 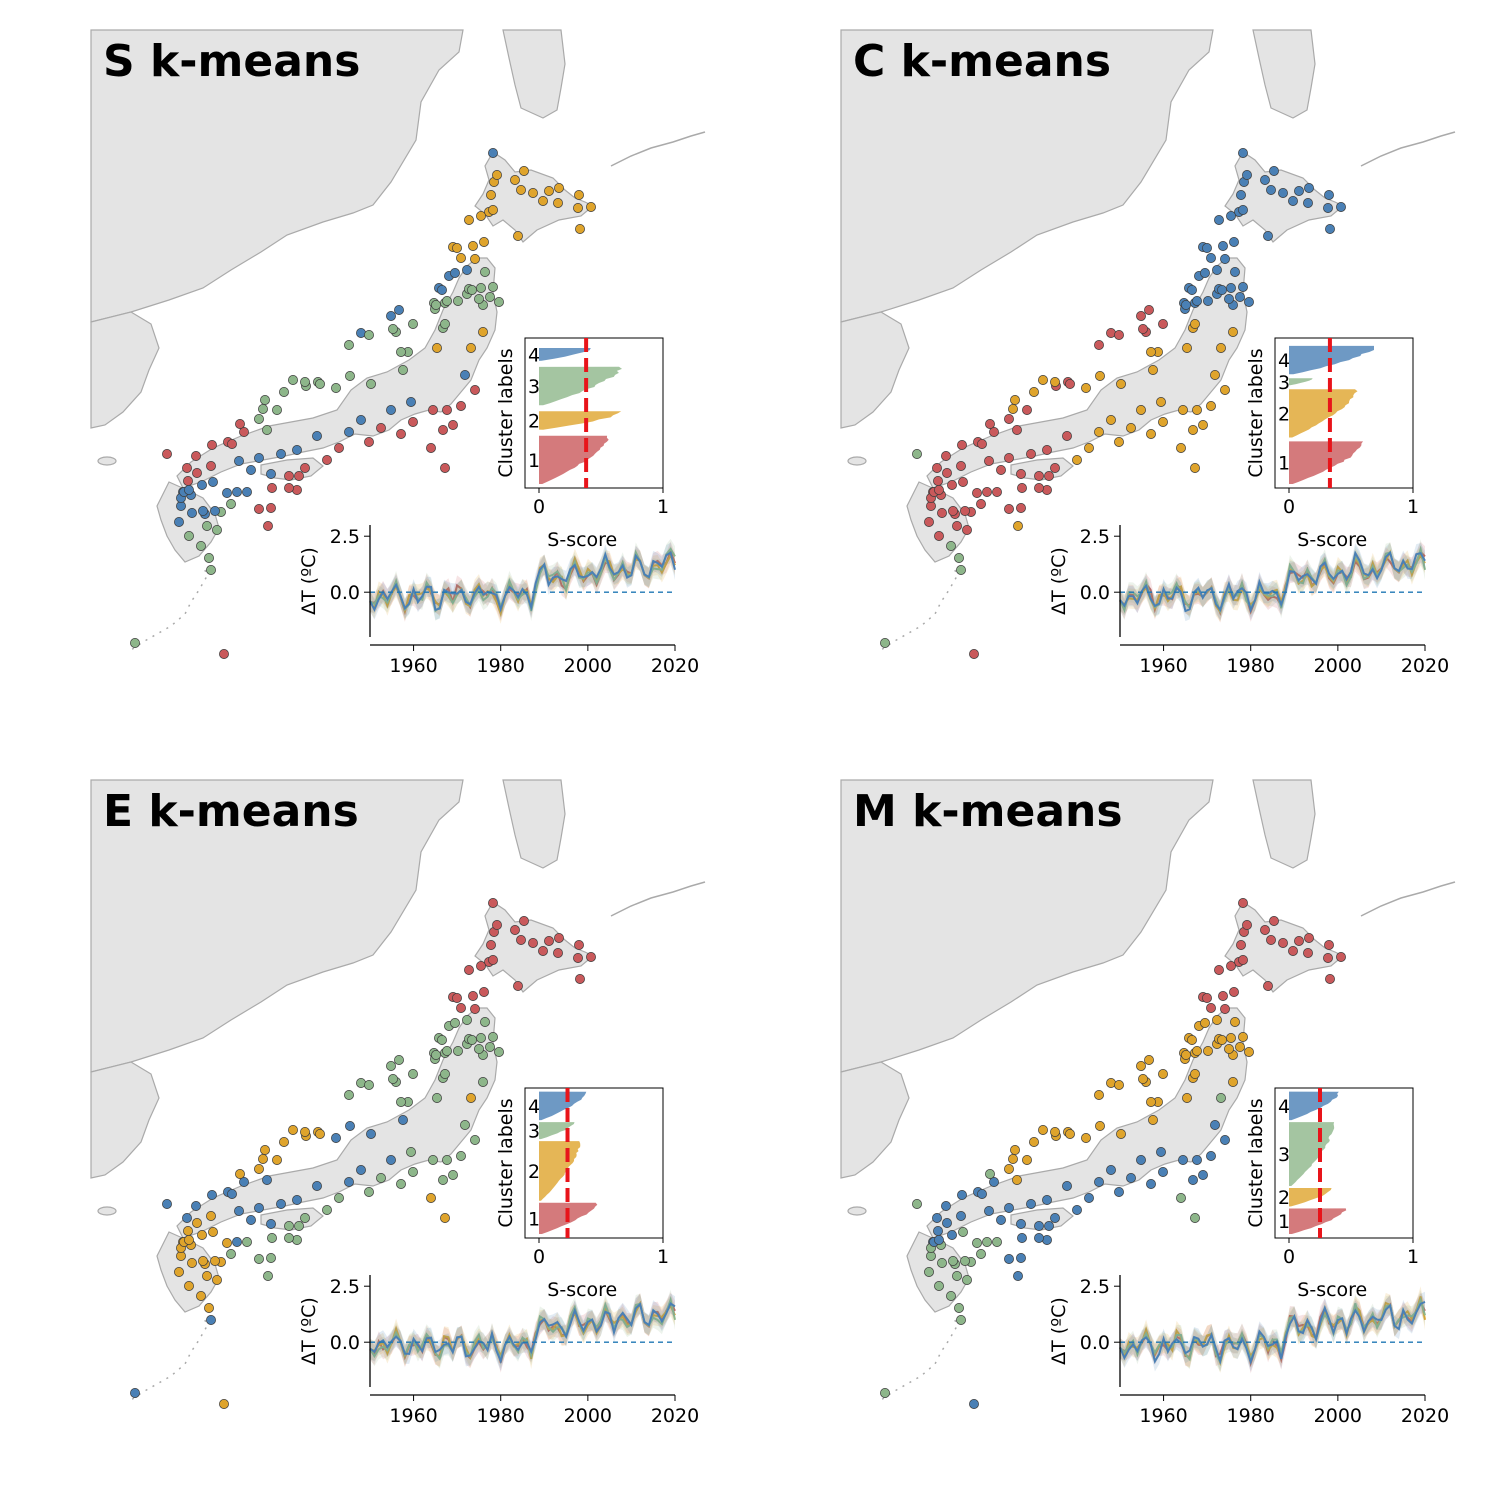 What do you see at coordinates (1289, 1257) in the screenshot?
I see `x-tick-label: 0` at bounding box center [1289, 1257].